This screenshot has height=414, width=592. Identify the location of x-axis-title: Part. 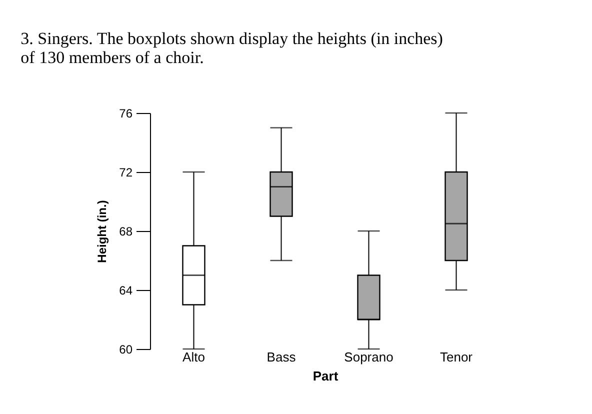
(325, 376).